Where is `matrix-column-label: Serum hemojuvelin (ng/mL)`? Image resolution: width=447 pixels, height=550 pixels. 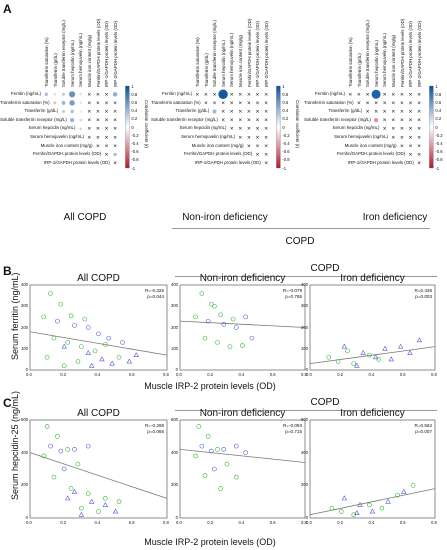
matrix-column-label: Serum hemojuvelin (ng/mL) is located at coordinates (232, 60).